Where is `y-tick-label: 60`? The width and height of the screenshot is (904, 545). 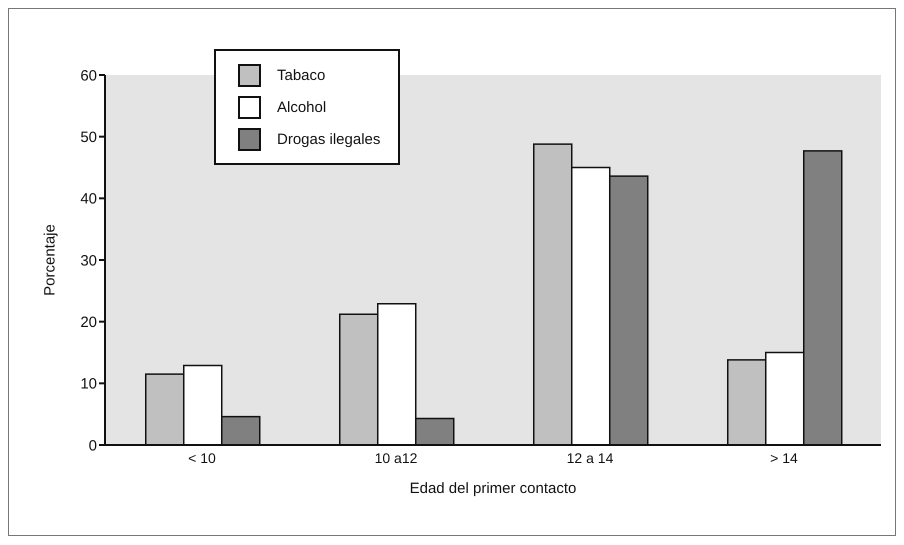
y-tick-label: 60 is located at coordinates (88, 75).